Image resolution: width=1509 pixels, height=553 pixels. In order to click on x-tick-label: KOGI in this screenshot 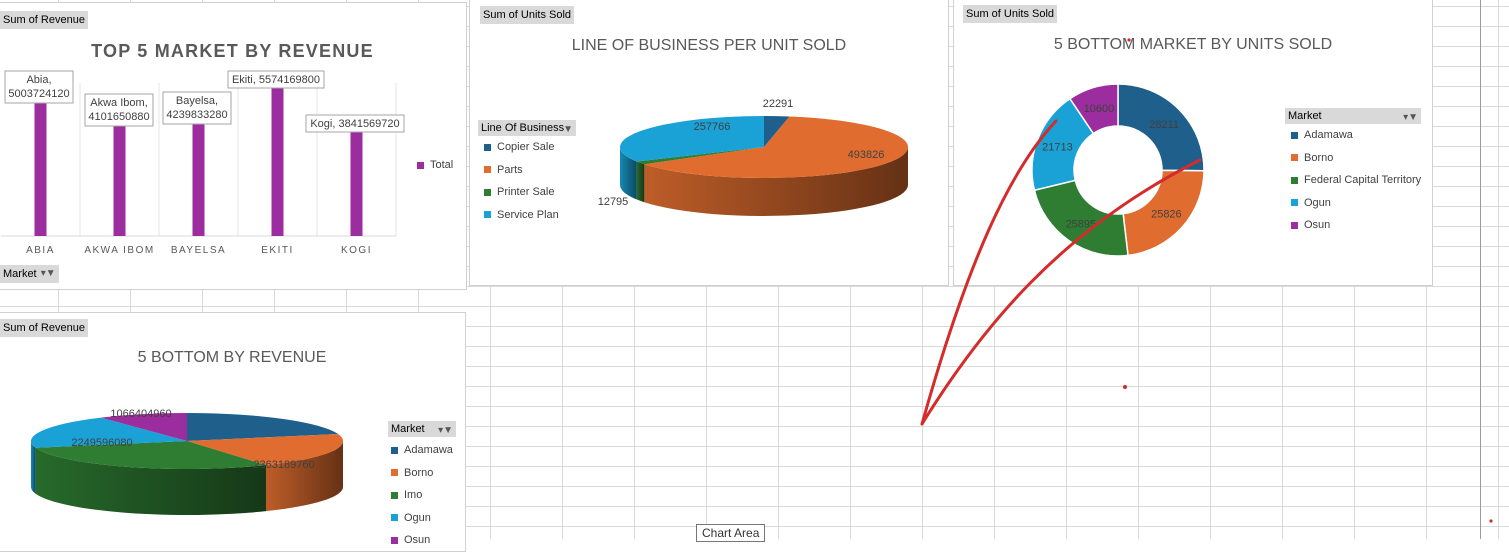, I will do `click(356, 250)`.